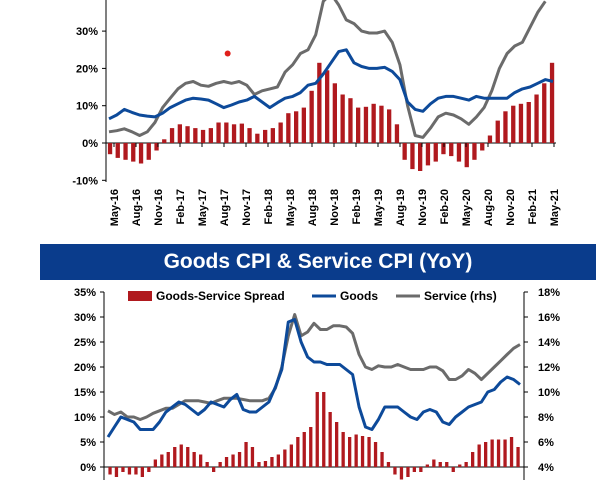 Image resolution: width=616 pixels, height=480 pixels. What do you see at coordinates (115, 207) in the screenshot?
I see `x-tick-label: May-16` at bounding box center [115, 207].